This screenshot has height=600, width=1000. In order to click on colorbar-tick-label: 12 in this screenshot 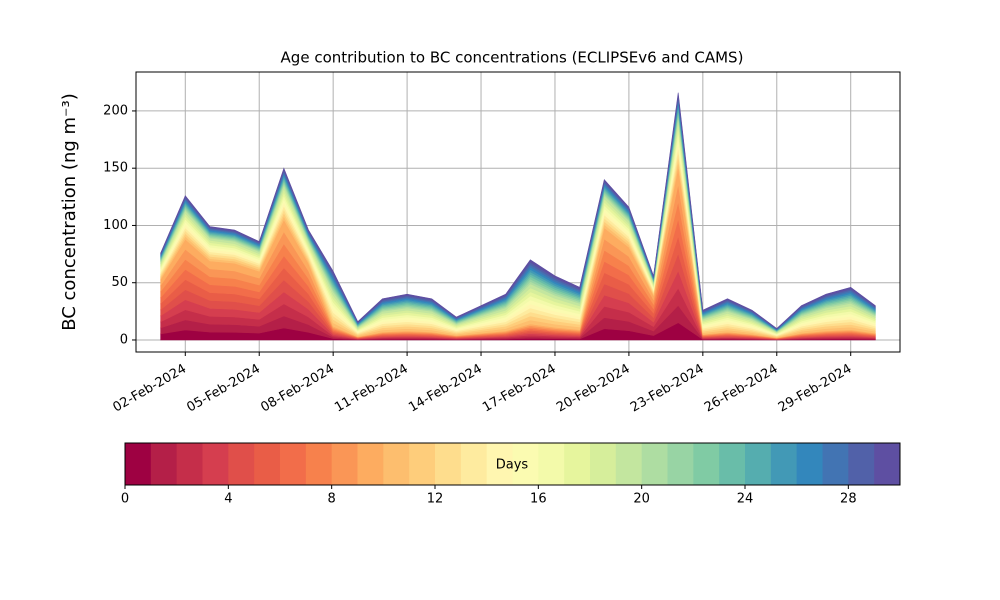, I will do `click(435, 499)`.